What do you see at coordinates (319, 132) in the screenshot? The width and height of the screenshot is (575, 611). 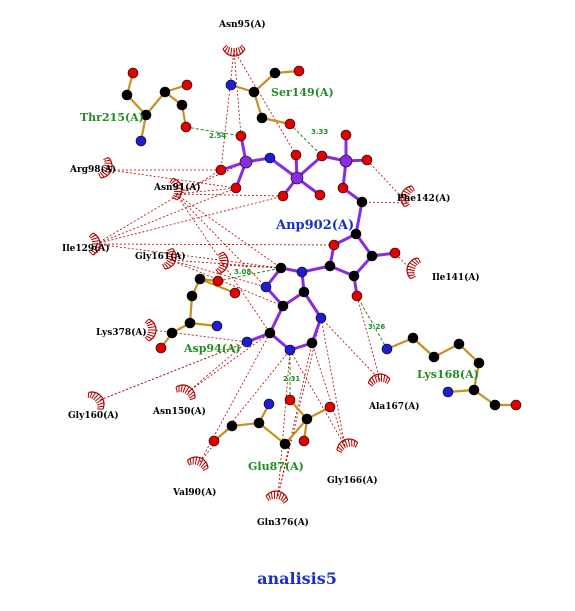 I see `hbond-distance-label: 3.33` at bounding box center [319, 132].